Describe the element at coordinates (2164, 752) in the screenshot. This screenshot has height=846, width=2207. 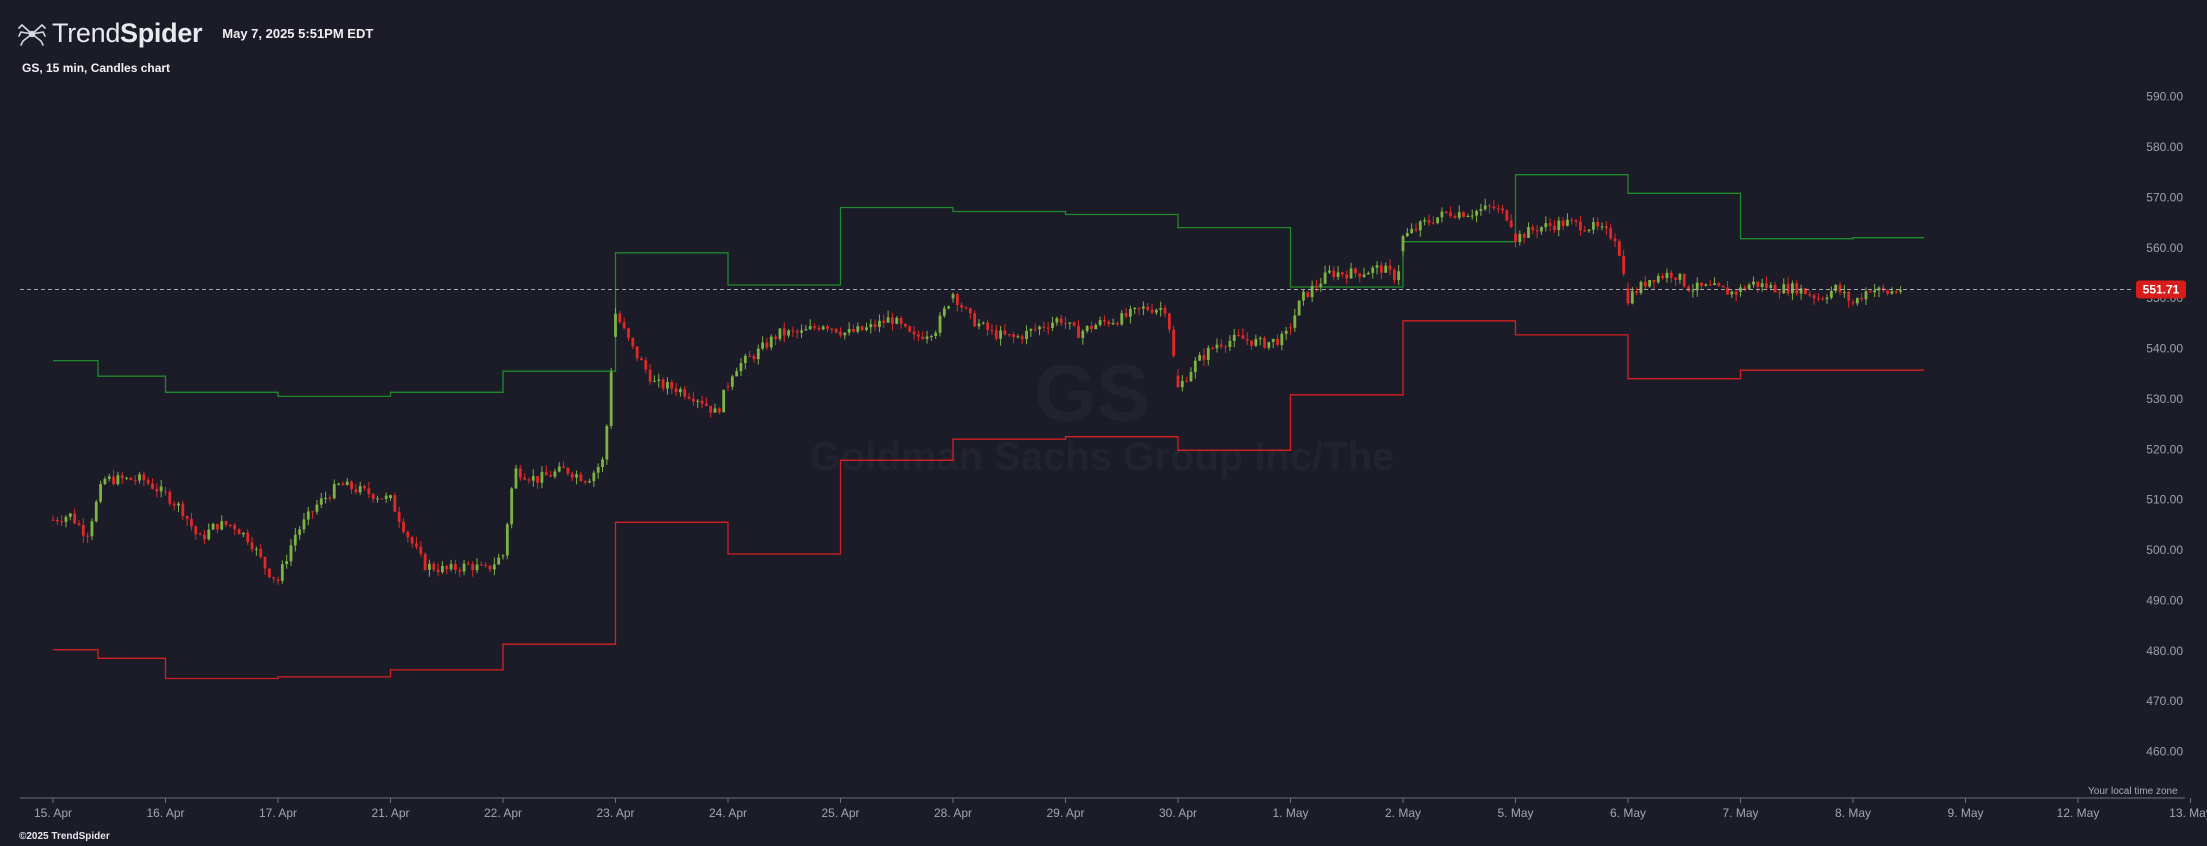
I see `y-tick-label: 460.00` at that location.